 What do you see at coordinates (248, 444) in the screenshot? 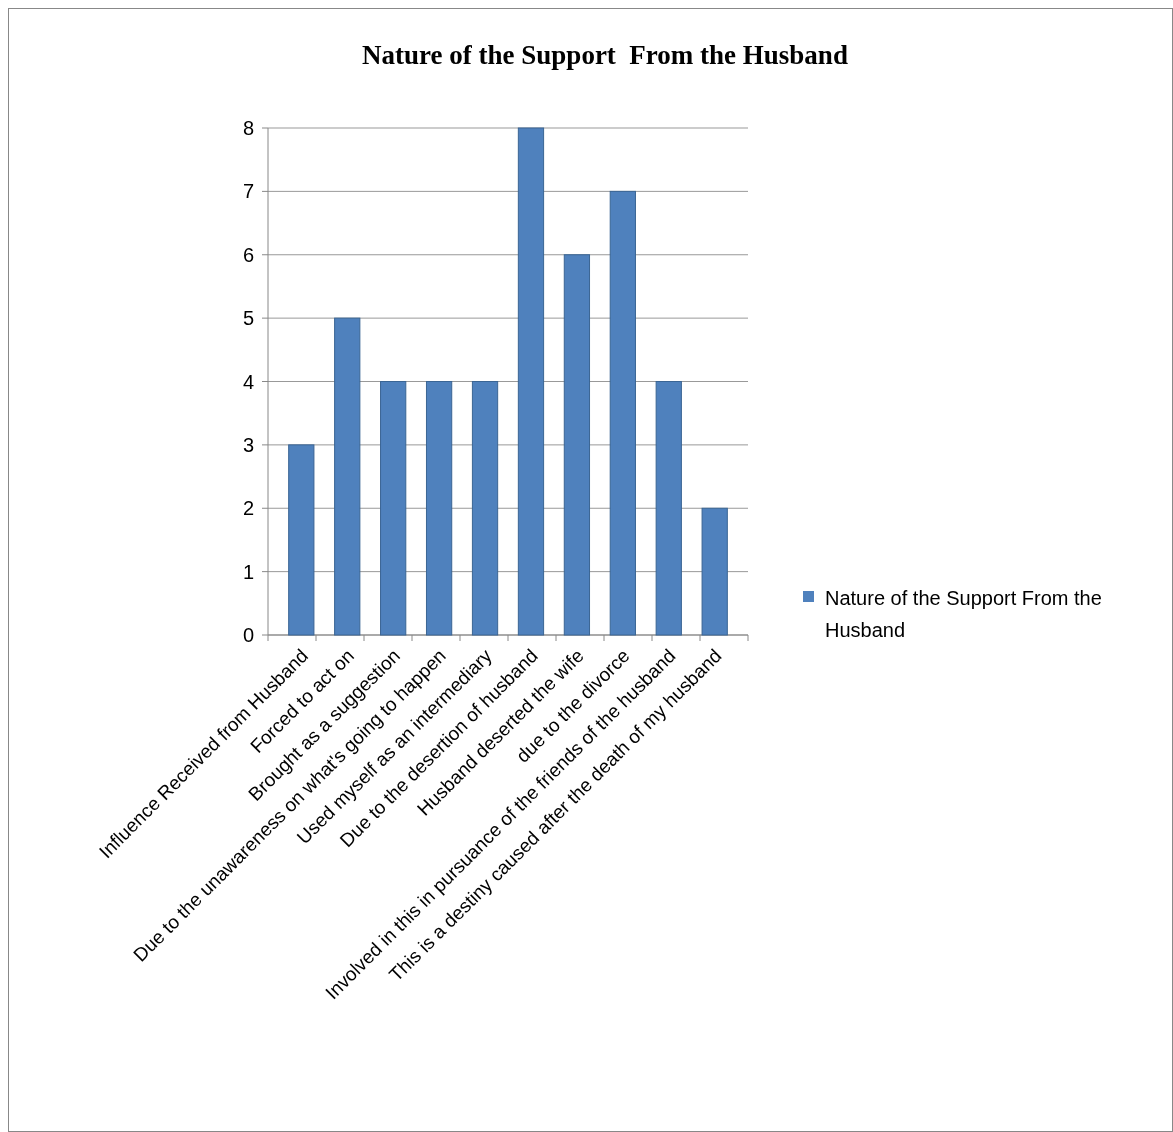
I see `y-tick-label: 3` at bounding box center [248, 444].